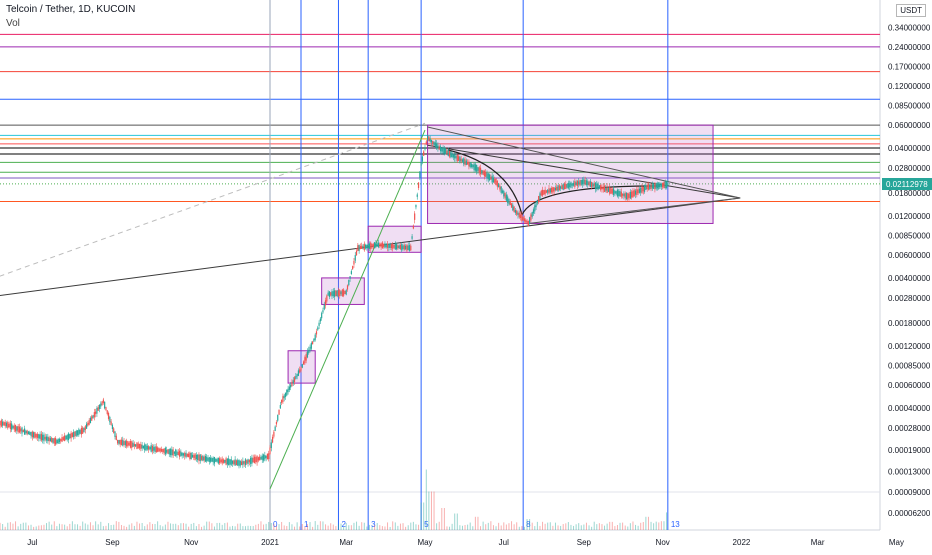 Image resolution: width=932 pixels, height=555 pixels. I want to click on last-price-label: 0.02112978, so click(907, 184).